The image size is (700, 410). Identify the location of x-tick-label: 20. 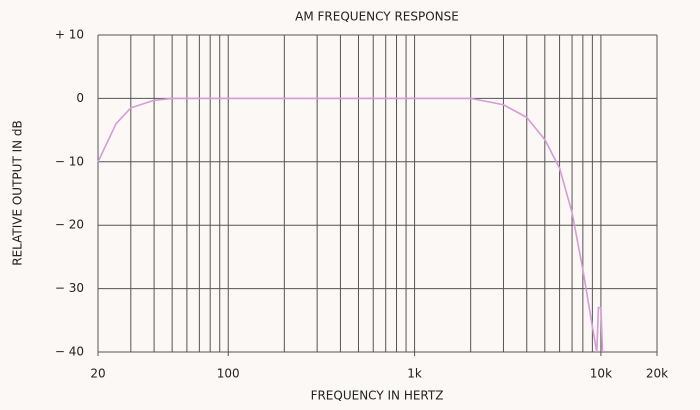
(97, 374).